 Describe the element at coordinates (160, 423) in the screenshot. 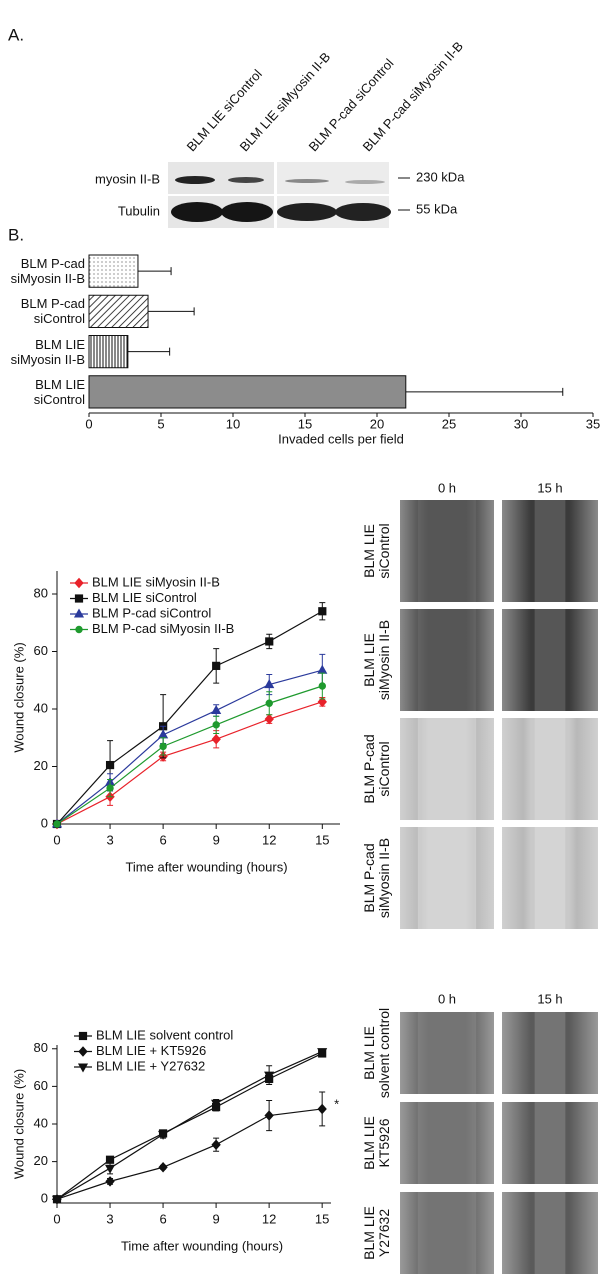

I see `x-tick-label: 5` at that location.